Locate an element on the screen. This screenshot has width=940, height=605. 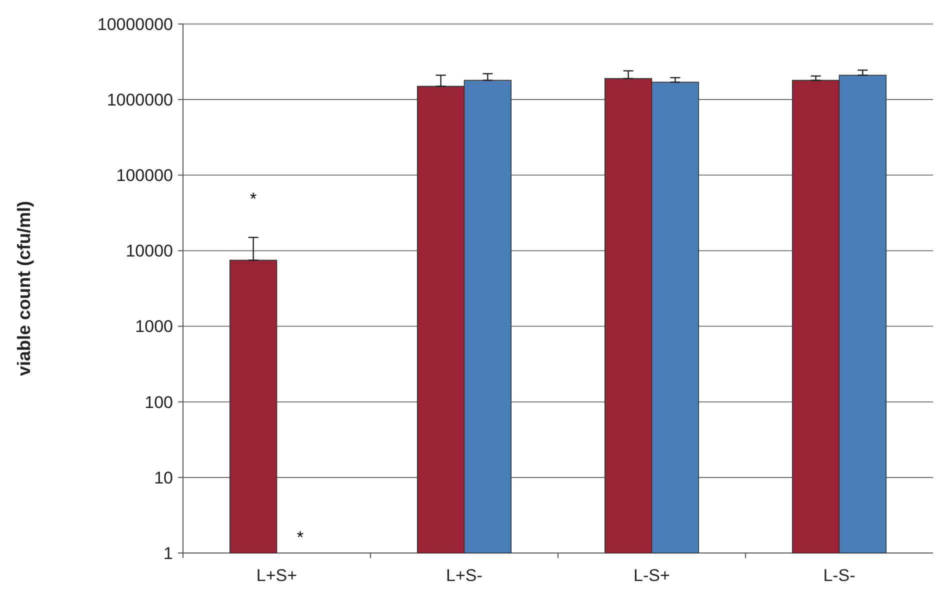
x-tick-label: L-S- is located at coordinates (839, 575).